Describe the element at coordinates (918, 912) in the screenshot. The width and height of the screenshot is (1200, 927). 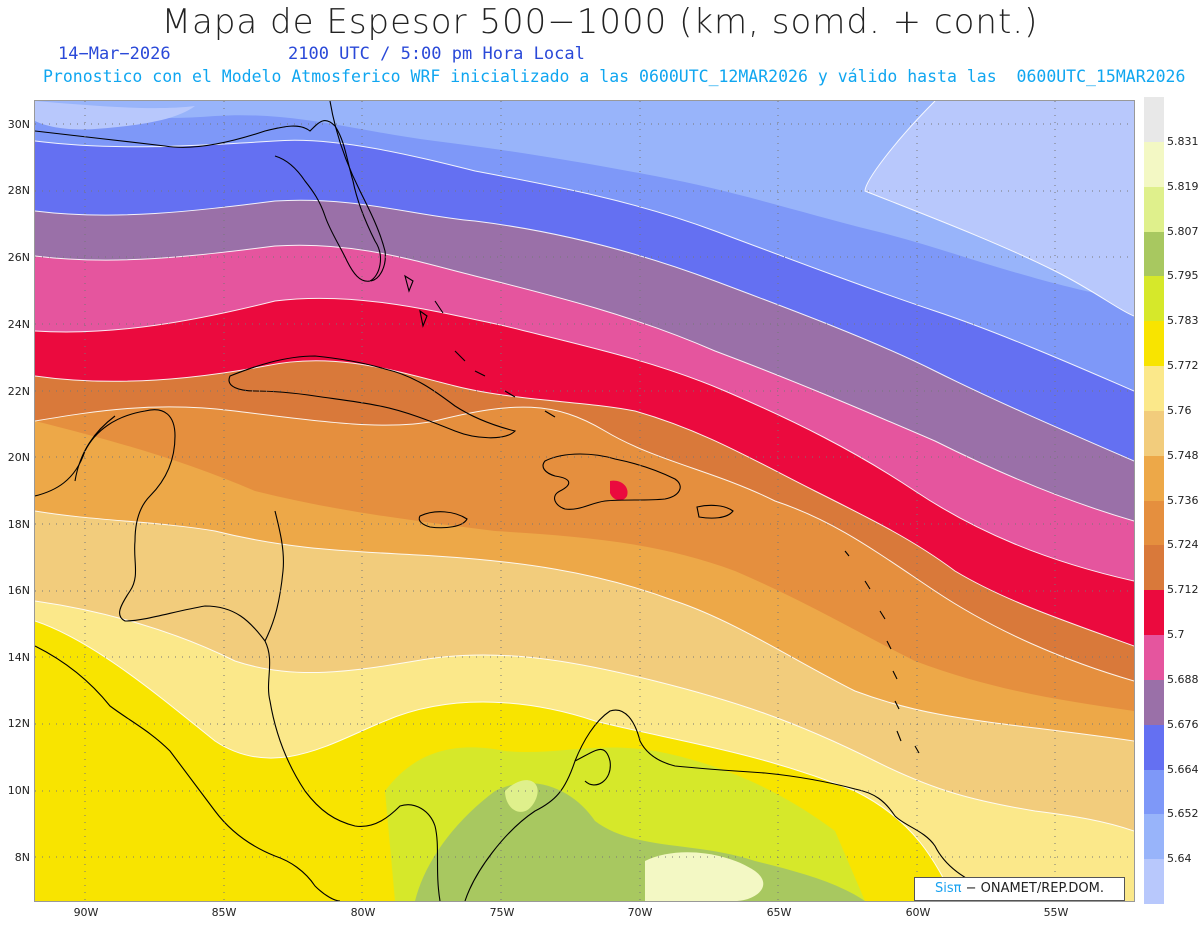
I see `lon-label: 60W` at that location.